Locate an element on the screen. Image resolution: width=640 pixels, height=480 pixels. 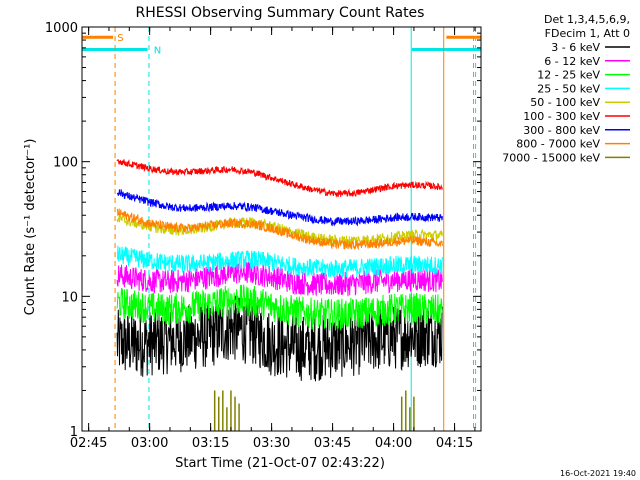
x-tick-label: 03:00 is located at coordinates (149, 443).